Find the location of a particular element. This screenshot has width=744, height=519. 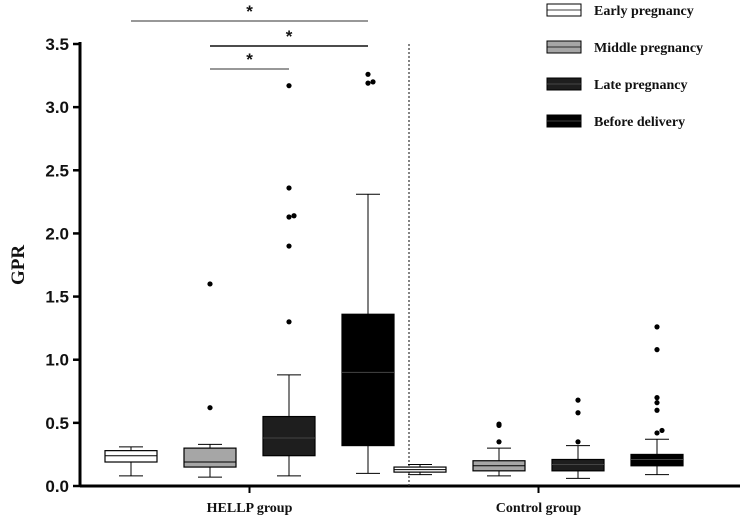

box-hellp-group-middle-pregnancy is located at coordinates (210, 379).